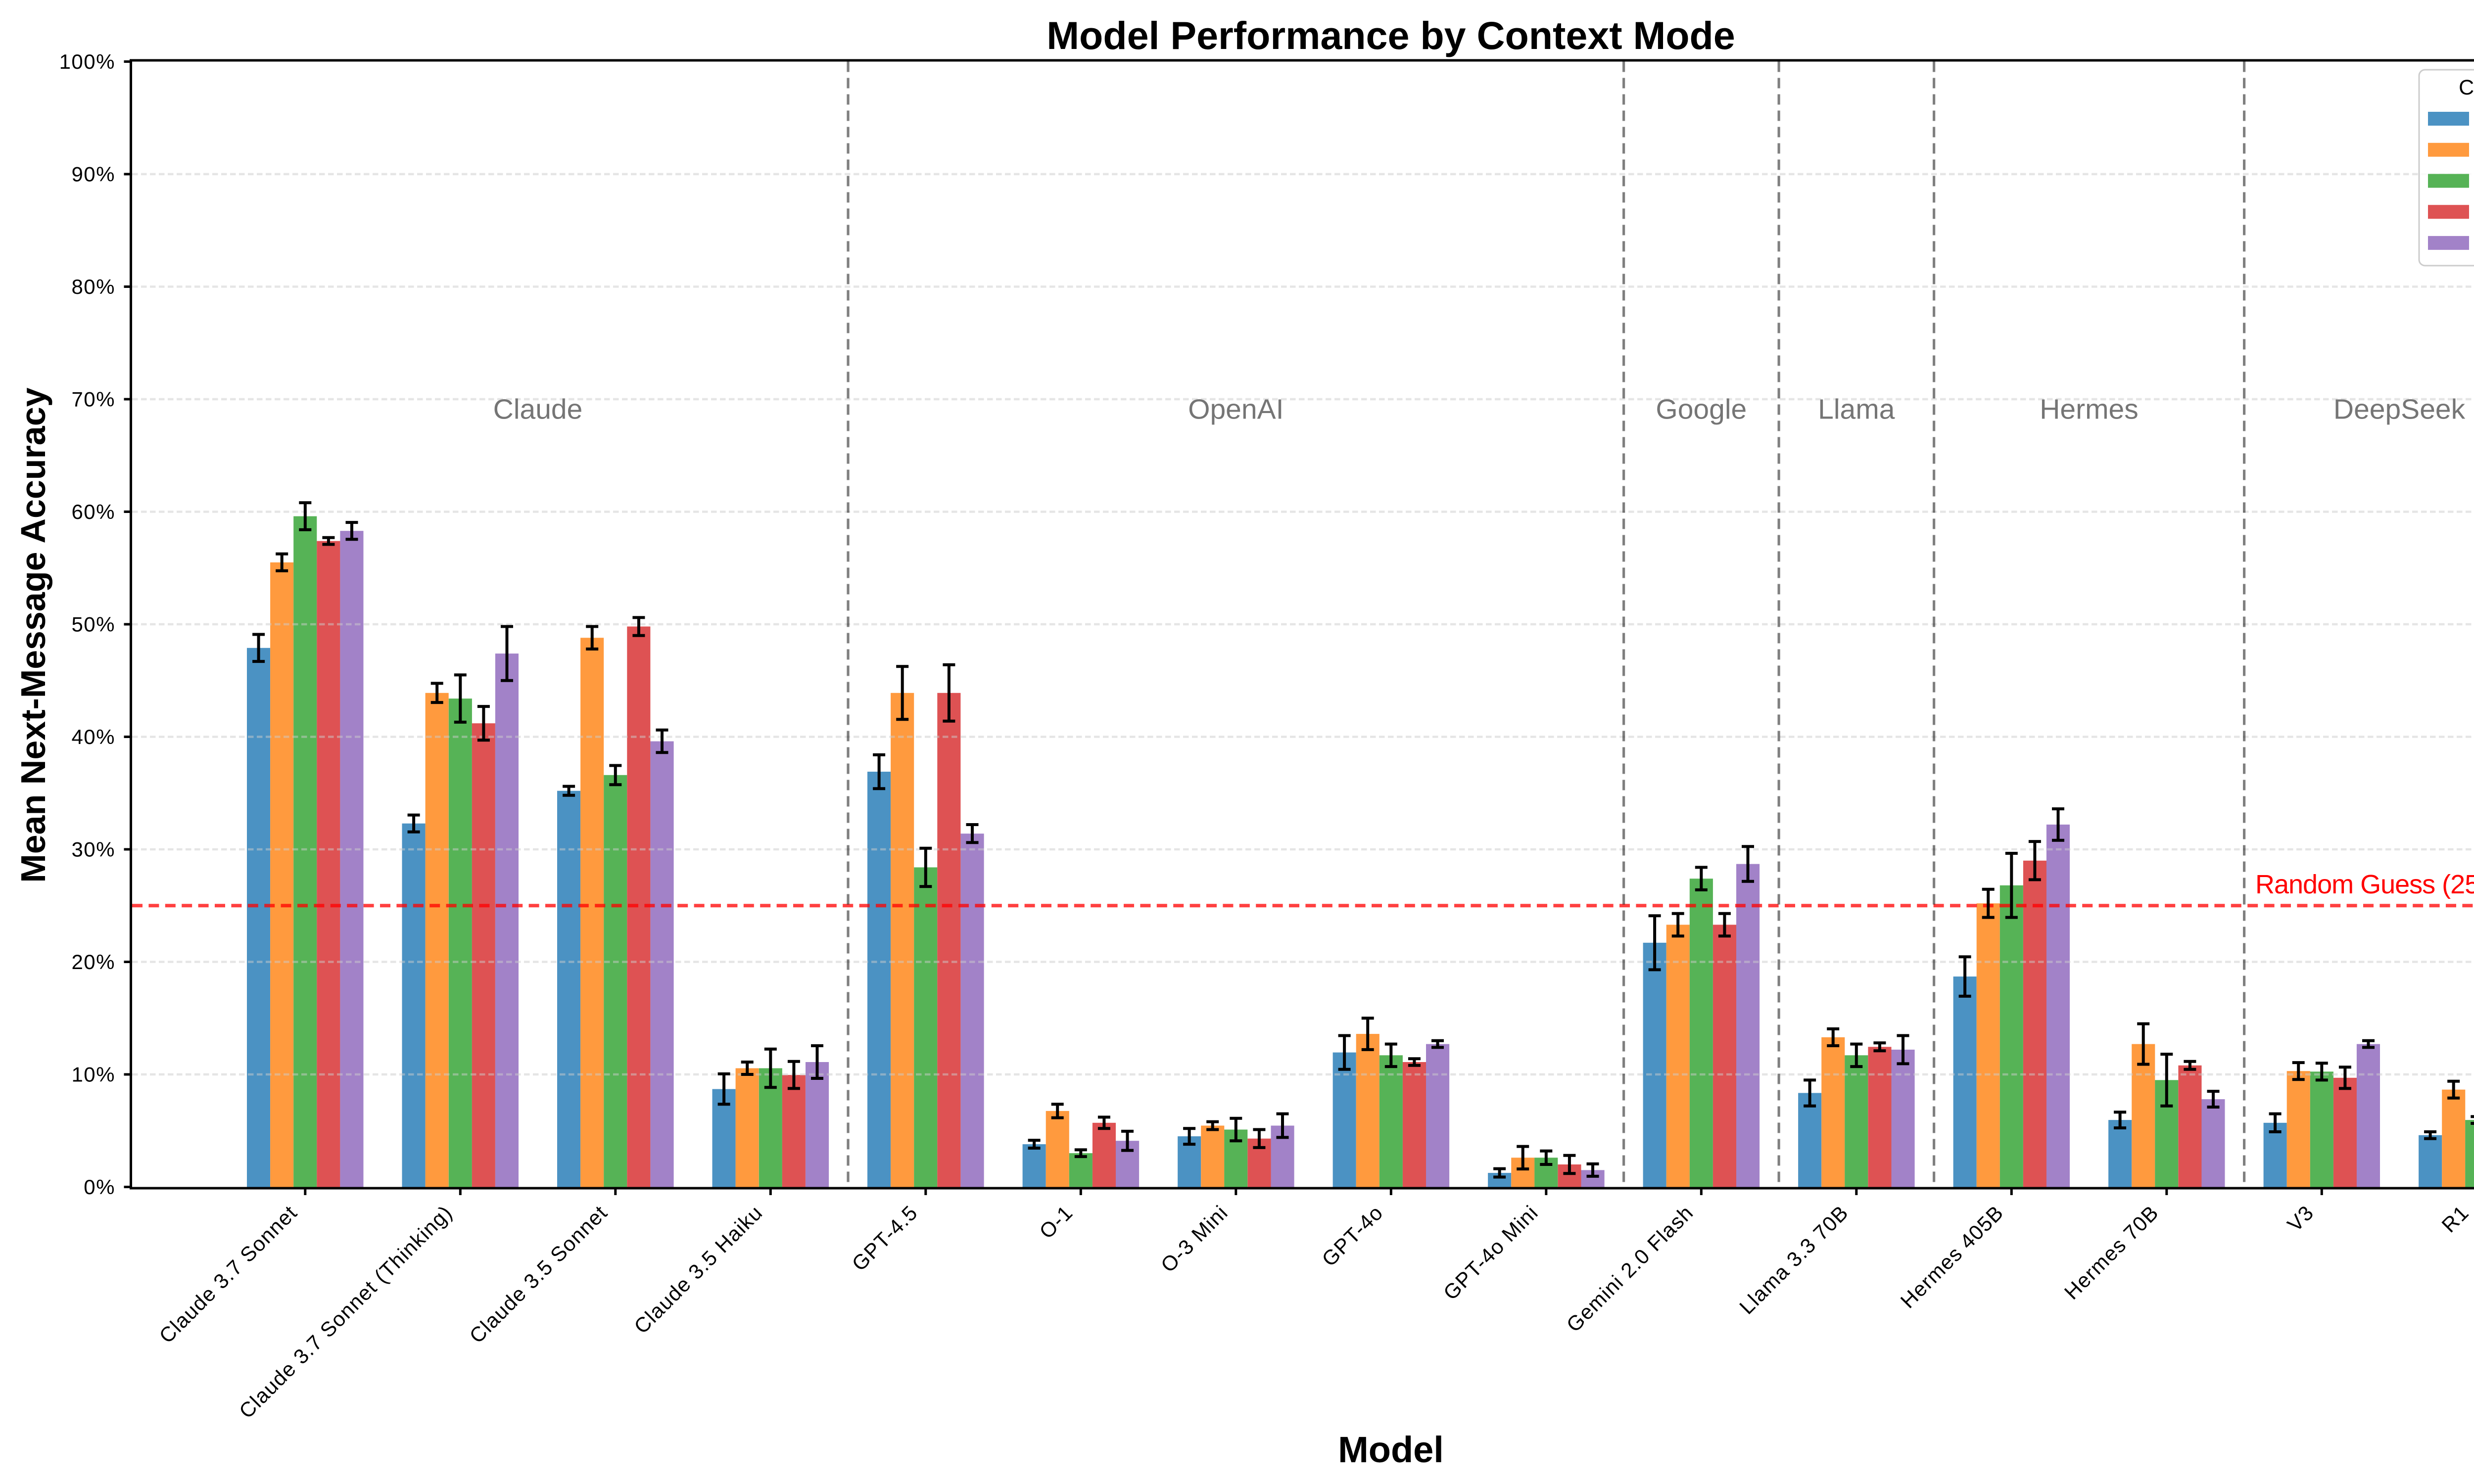 The image size is (2474, 1484). Describe the element at coordinates (87, 61) in the screenshot. I see `svg-text: 100%` at that location.